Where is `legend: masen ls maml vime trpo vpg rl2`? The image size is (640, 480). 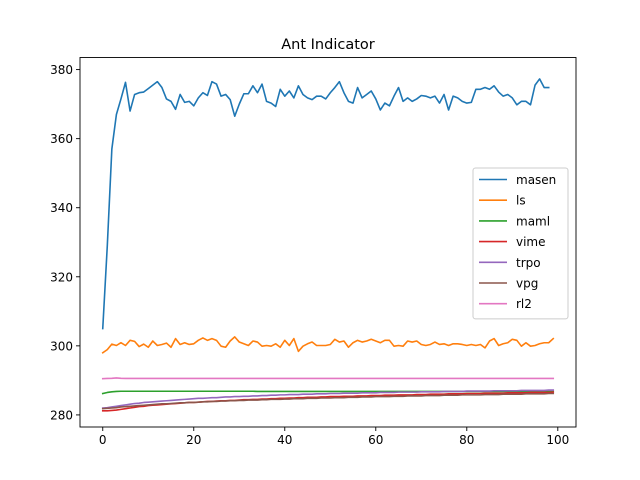 legend: masen ls maml vime trpo vpg rl2 is located at coordinates (520, 243).